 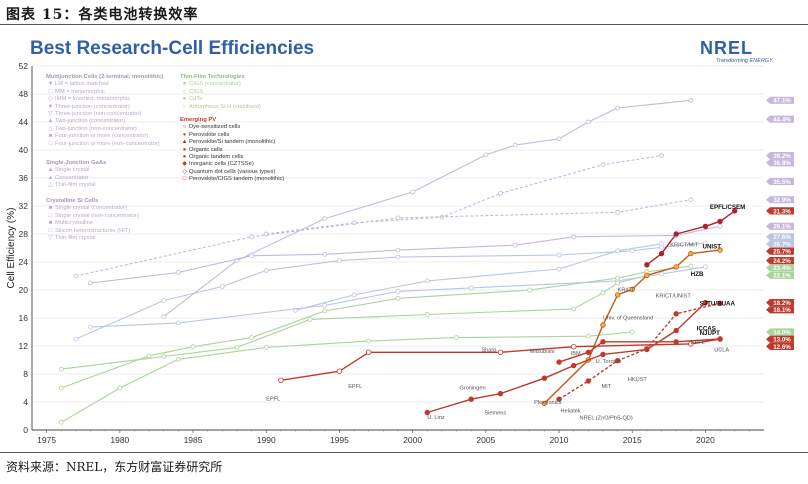 I want to click on x-tick-label: 1975, so click(x=46, y=440).